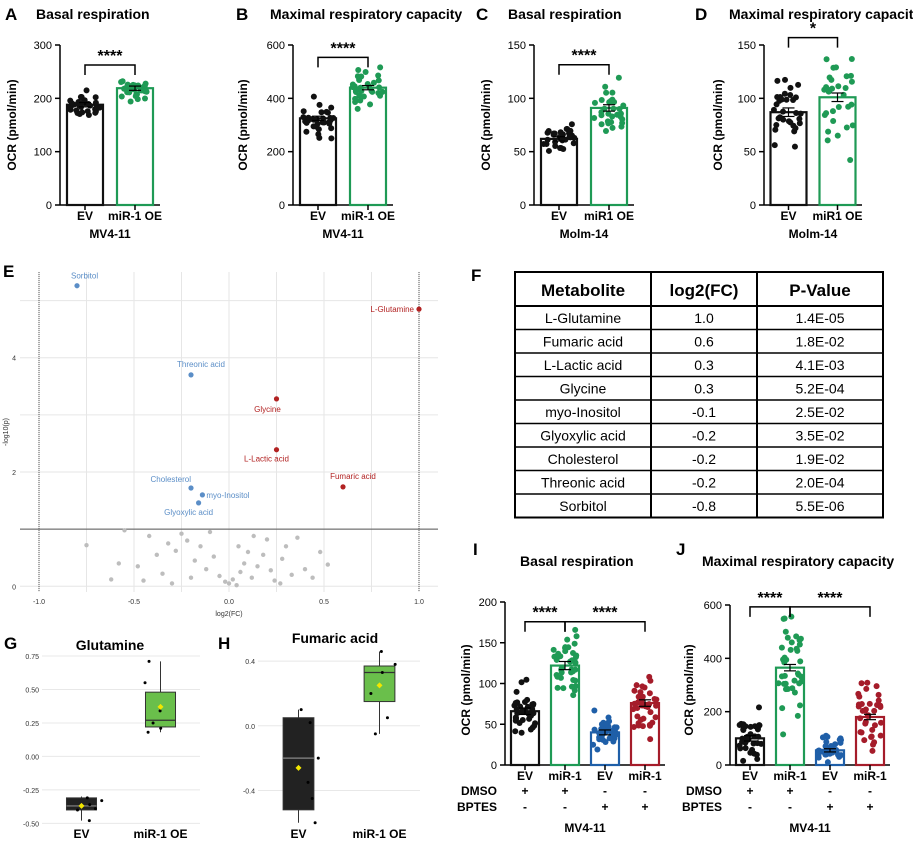 The image size is (913, 845). What do you see at coordinates (583, 365) in the screenshot?
I see `table-cell: L-Lactic acid` at bounding box center [583, 365].